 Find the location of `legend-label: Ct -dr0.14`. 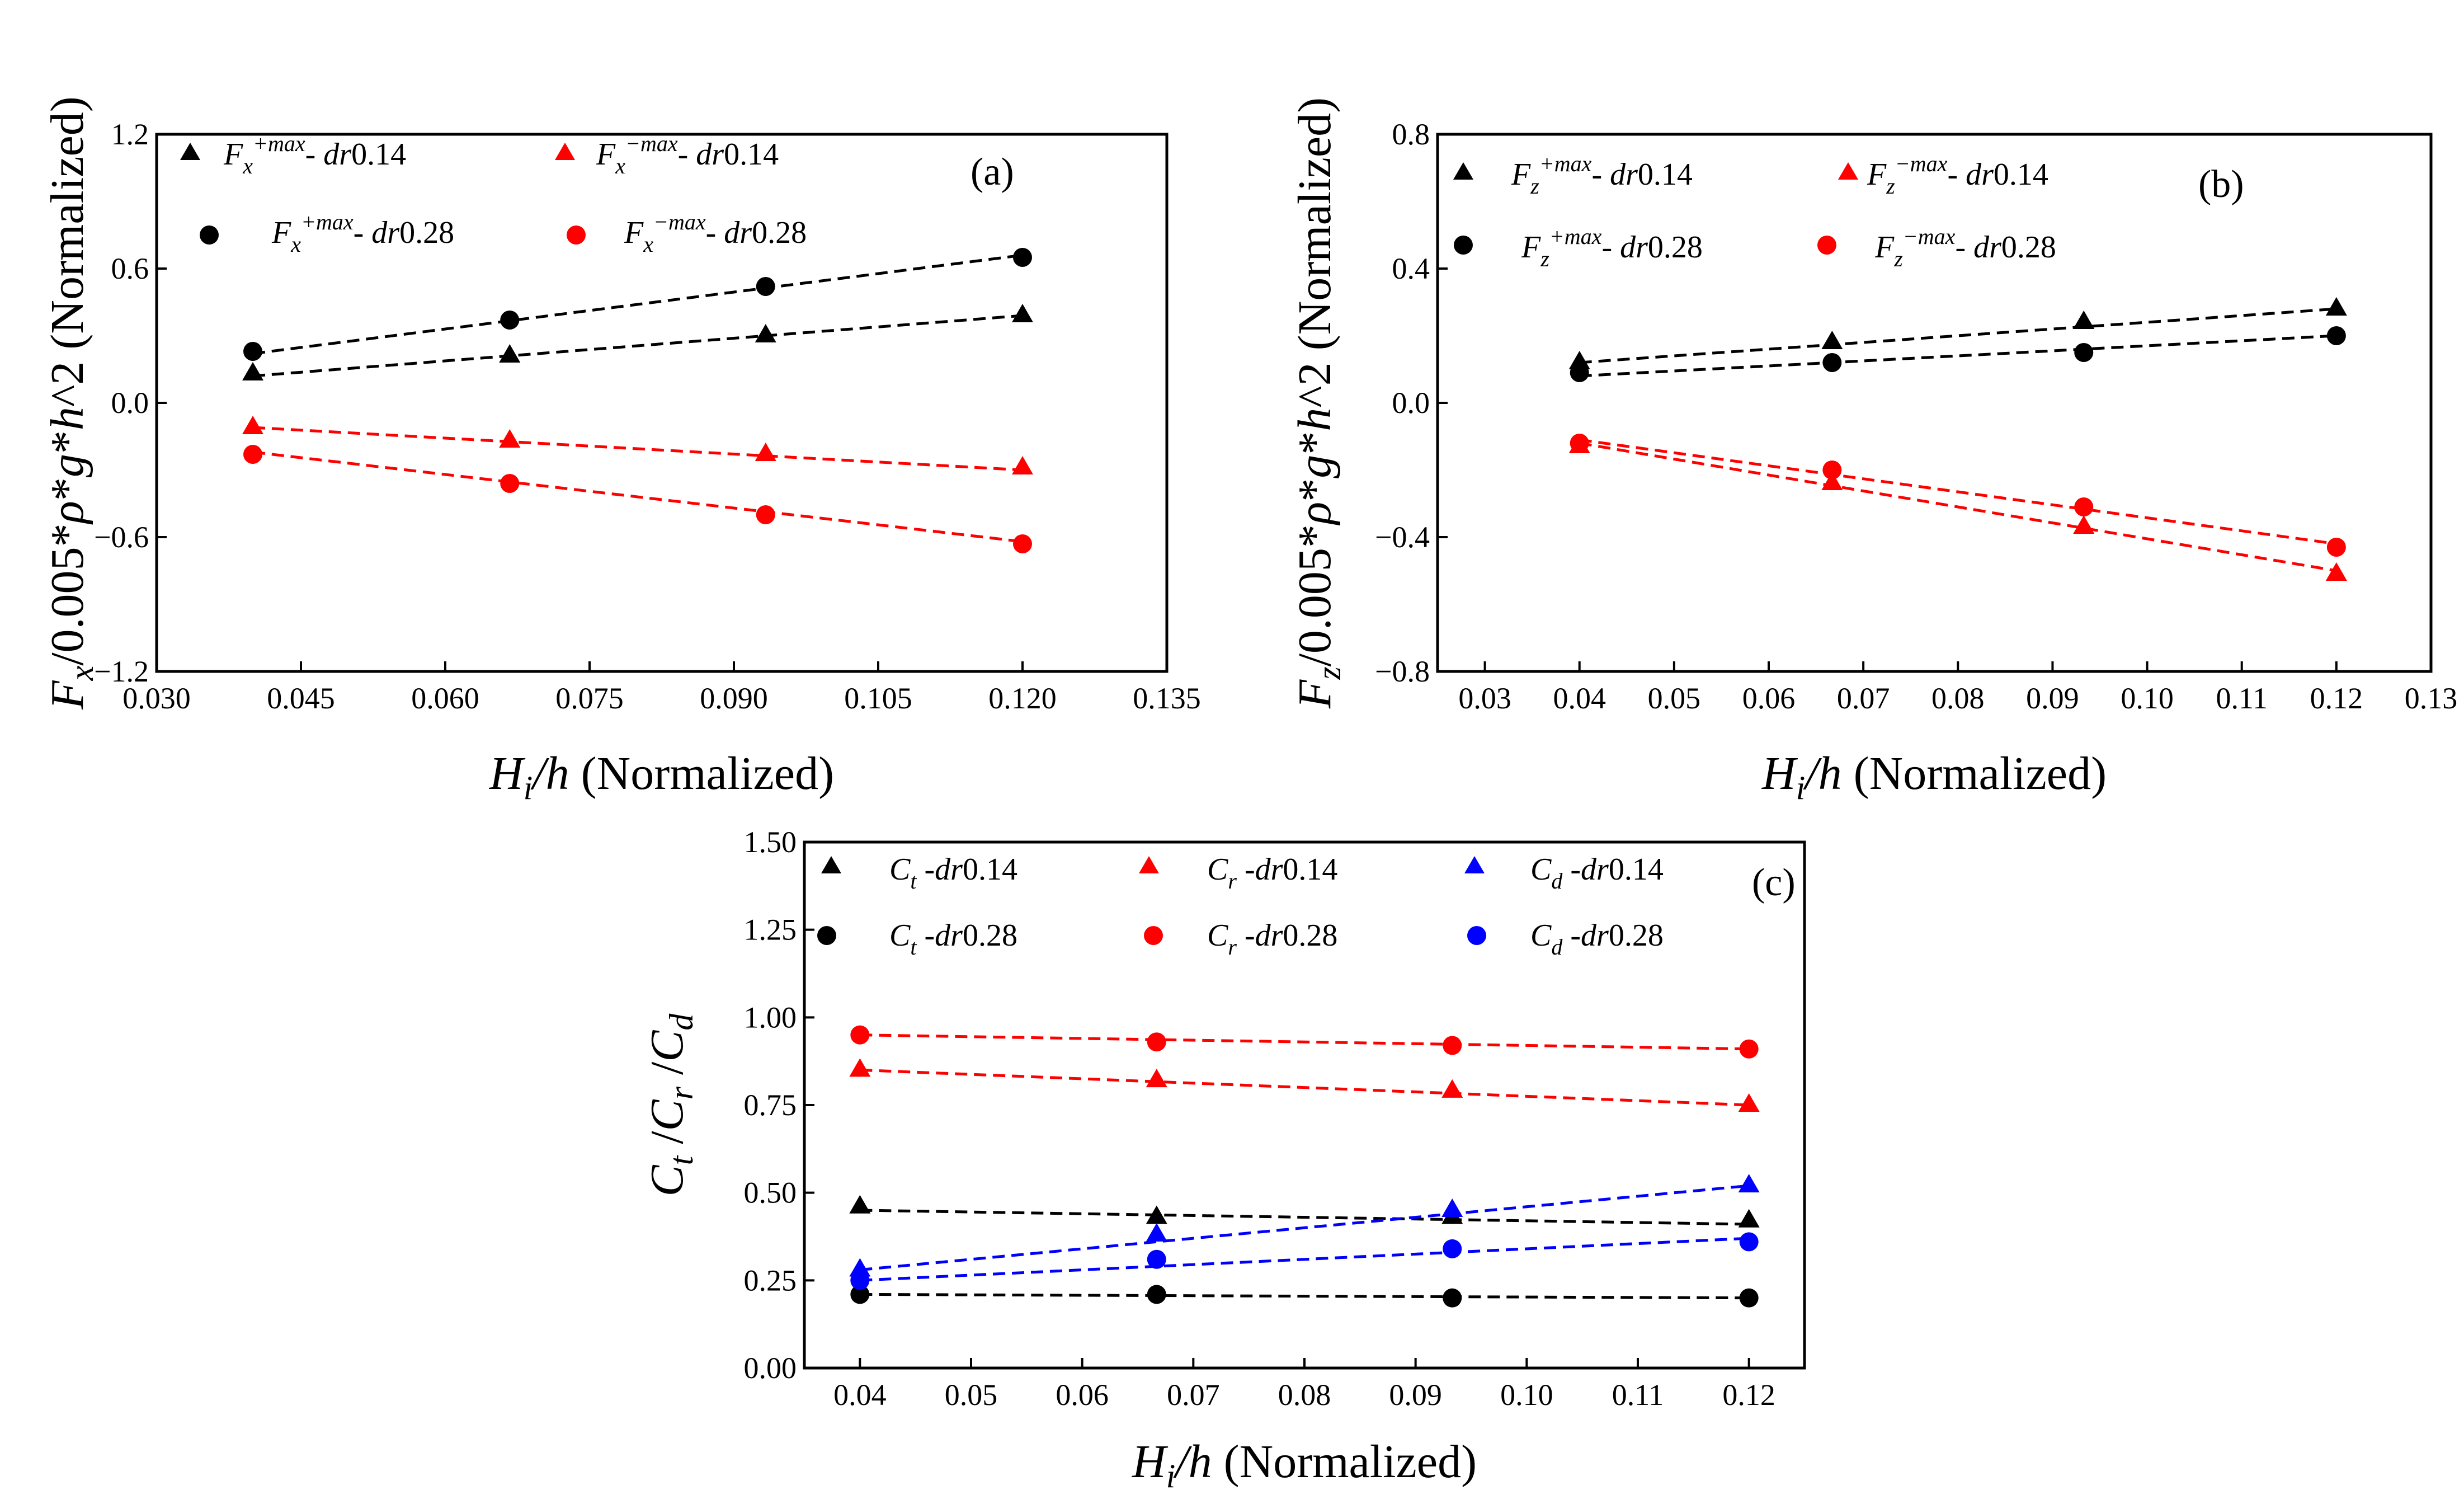

legend-label: Ct -dr0.14 is located at coordinates (953, 873).